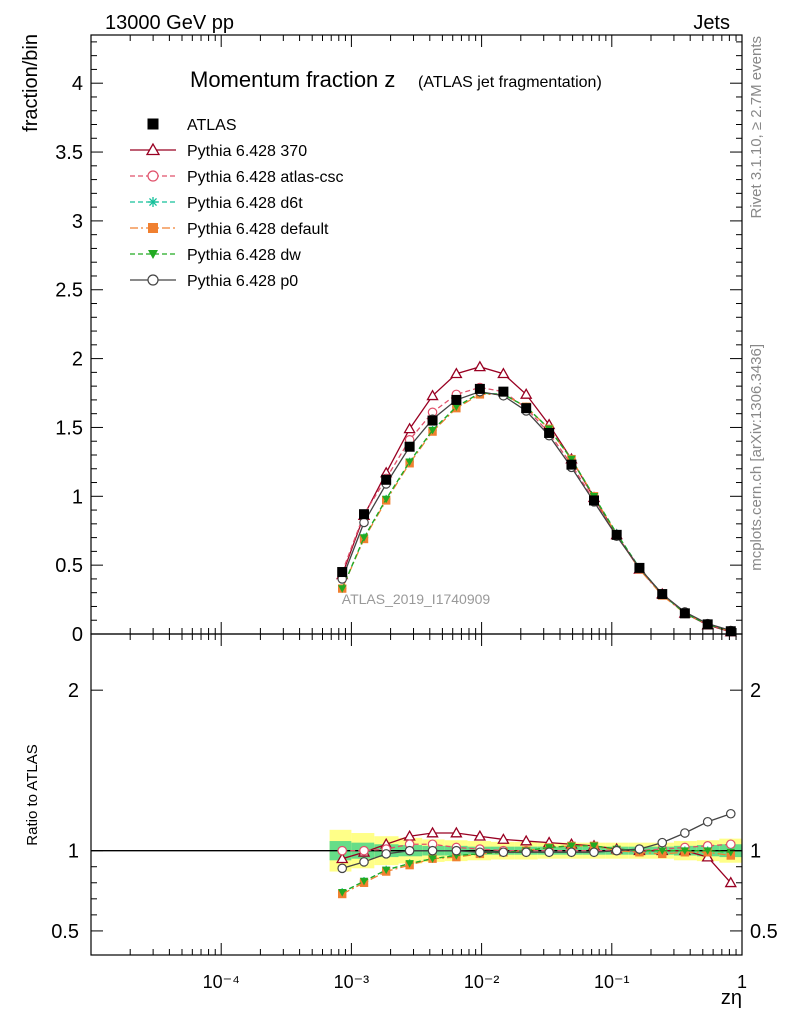 The height and width of the screenshot is (1024, 786). I want to click on watermark-label: ATLAS_2019_I1740909, so click(416, 599).